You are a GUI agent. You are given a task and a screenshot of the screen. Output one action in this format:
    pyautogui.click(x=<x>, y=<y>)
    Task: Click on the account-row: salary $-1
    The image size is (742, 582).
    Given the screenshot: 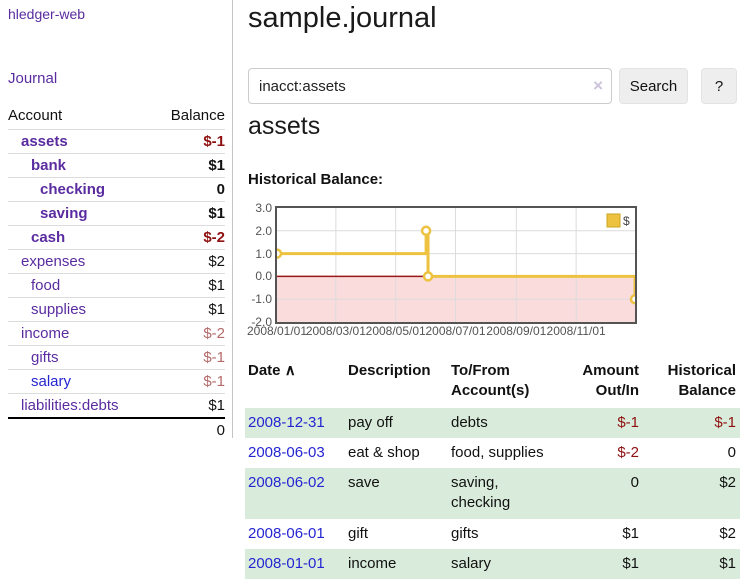 What is the action you would take?
    pyautogui.click(x=116, y=381)
    